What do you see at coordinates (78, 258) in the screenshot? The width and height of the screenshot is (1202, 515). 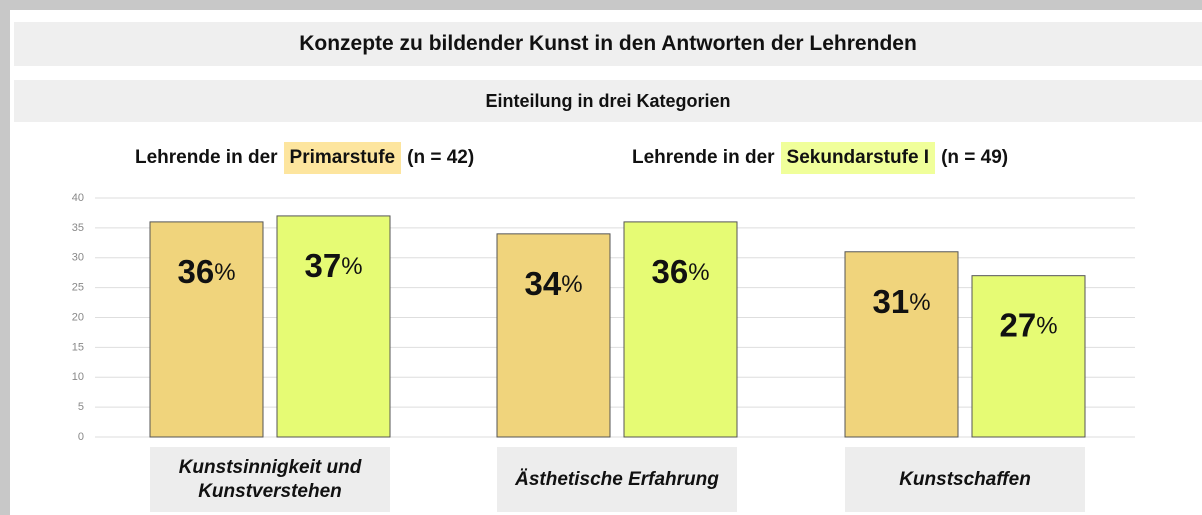 I see `y-tick-label: 30` at bounding box center [78, 258].